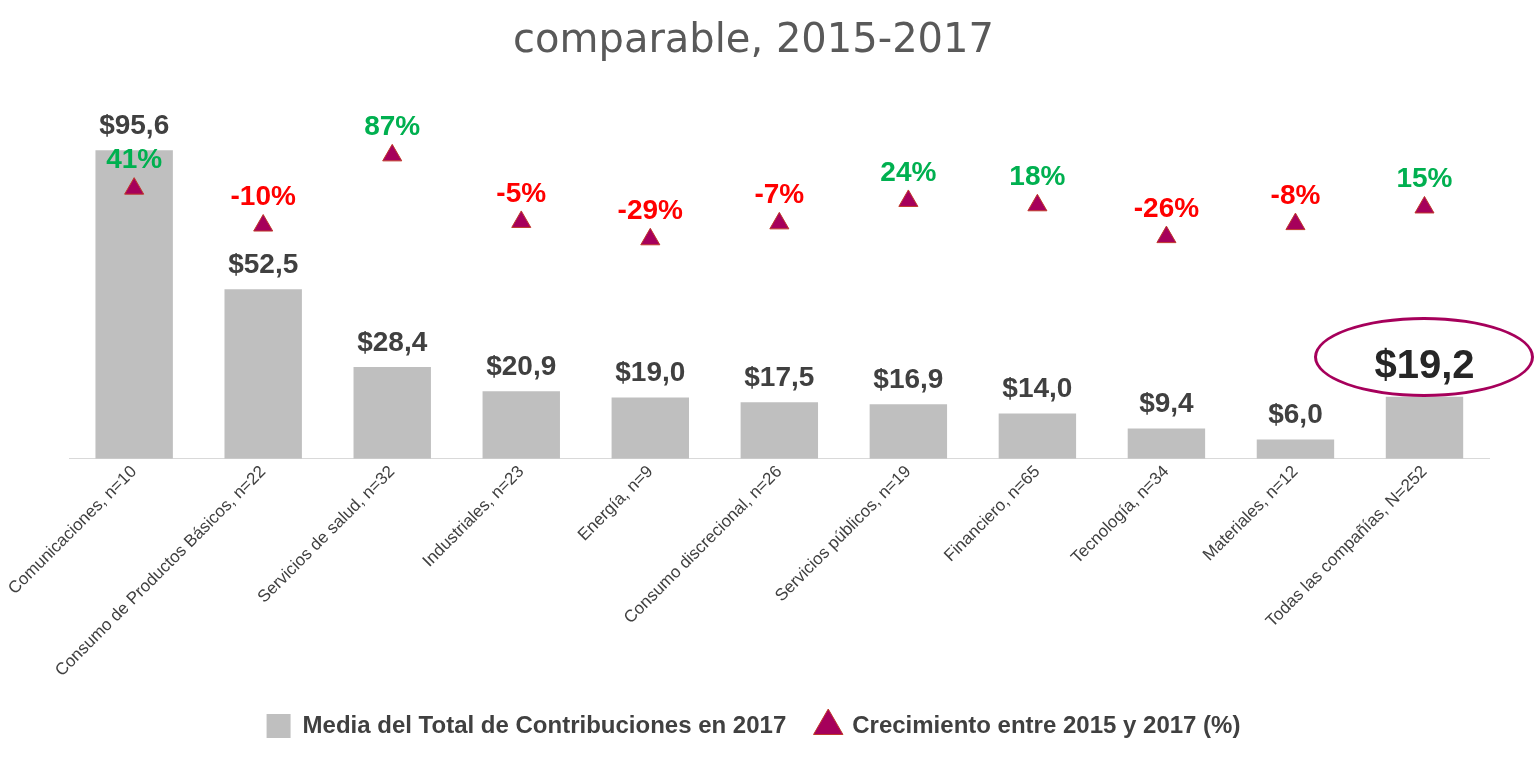 Image resolution: width=1537 pixels, height=760 pixels. Describe the element at coordinates (779, 376) in the screenshot. I see `data-label: $17,5` at that location.